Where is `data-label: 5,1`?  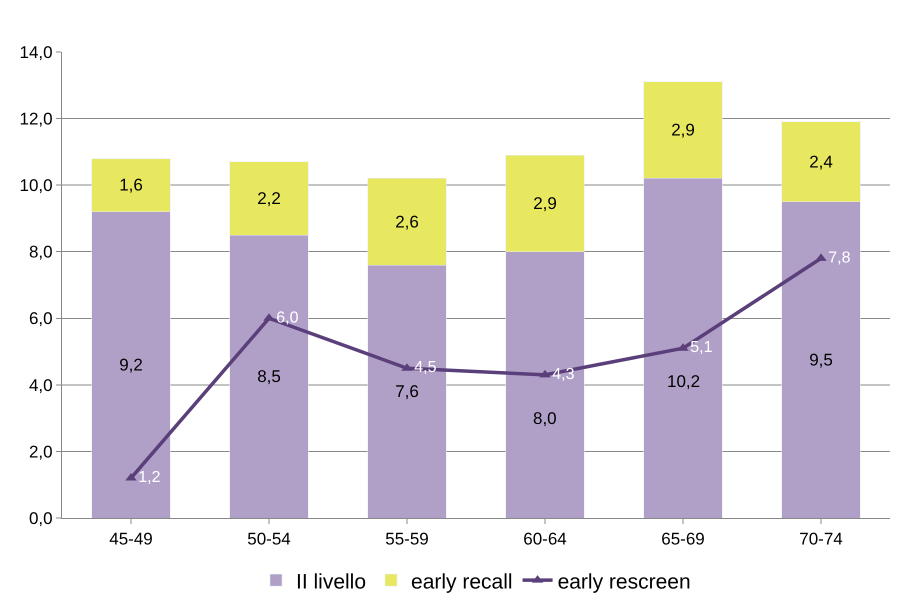 data-label: 5,1 is located at coordinates (701, 347).